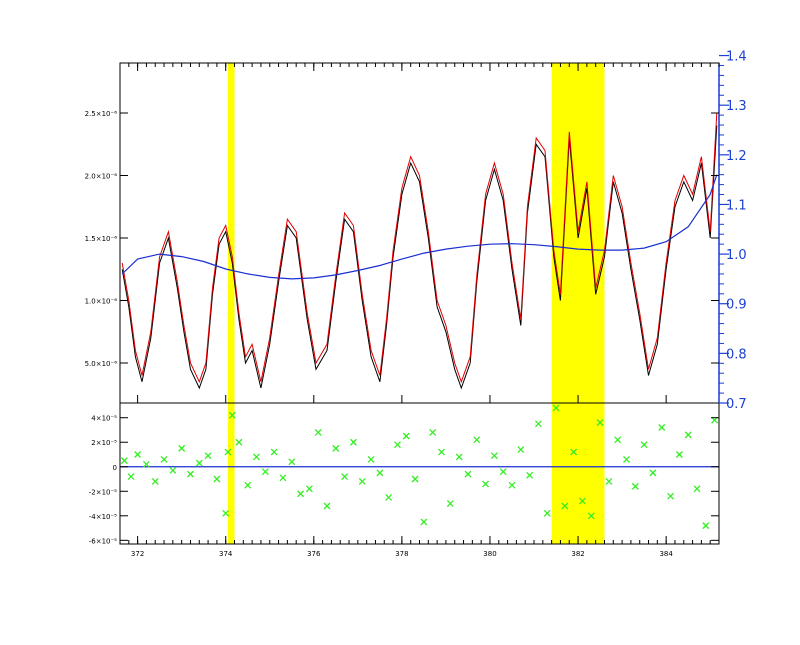 This screenshot has width=800, height=645. Describe the element at coordinates (736, 305) in the screenshot. I see `right-y-tick-label: 0.9` at that location.